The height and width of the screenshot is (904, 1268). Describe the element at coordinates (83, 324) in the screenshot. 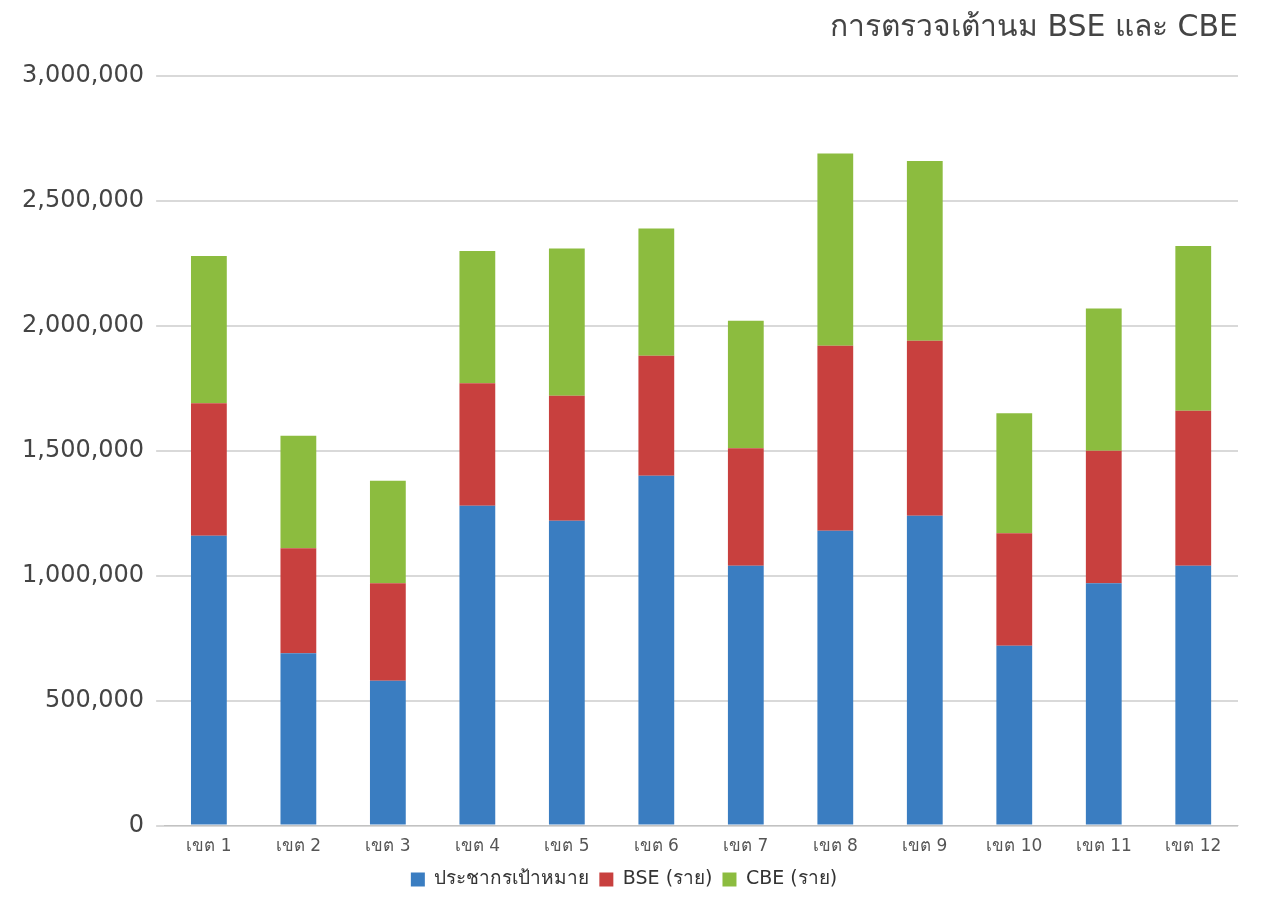

I see `y-tick-label: 2,000,000` at that location.